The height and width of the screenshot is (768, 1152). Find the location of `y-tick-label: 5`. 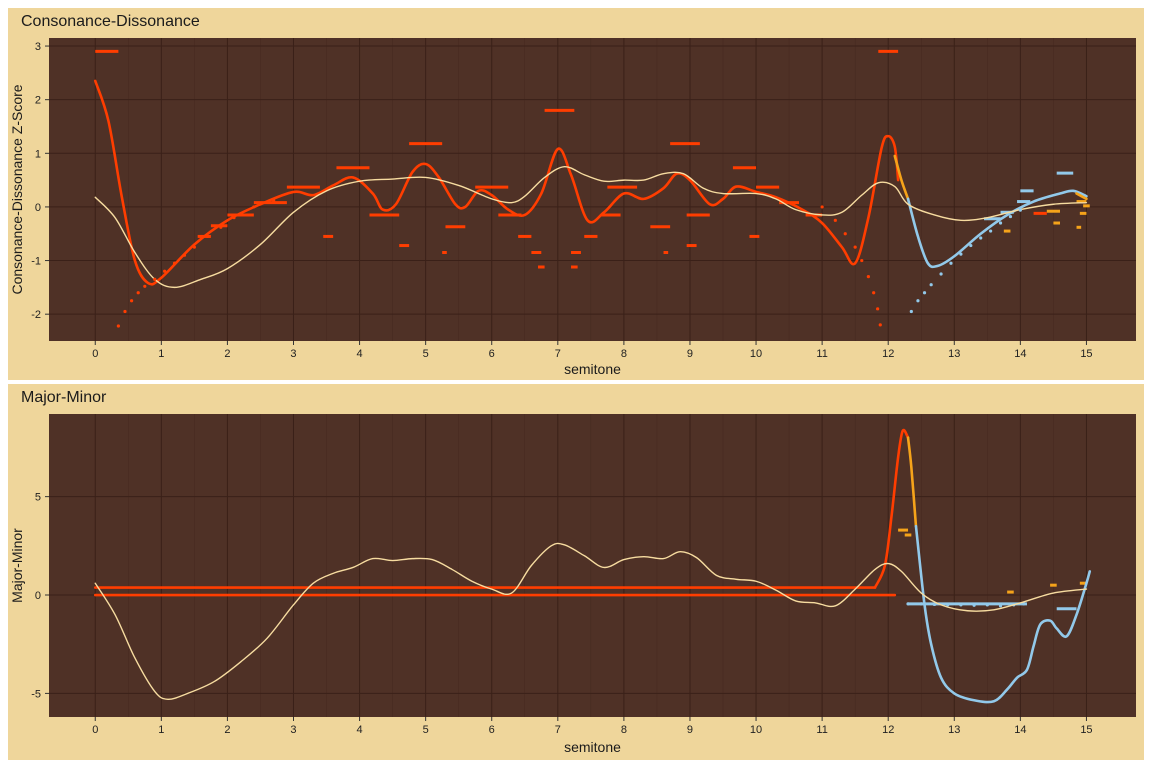

y-tick-label: 5 is located at coordinates (38, 498).